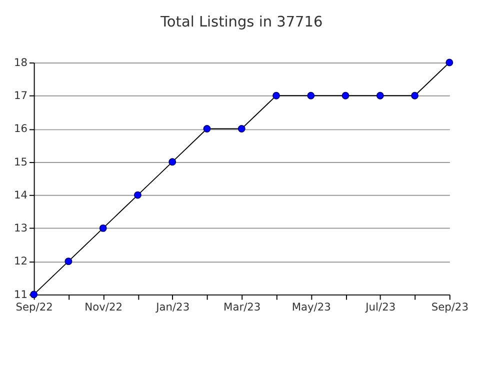 The image size is (490, 380). I want to click on y-tick-label: 16, so click(21, 129).